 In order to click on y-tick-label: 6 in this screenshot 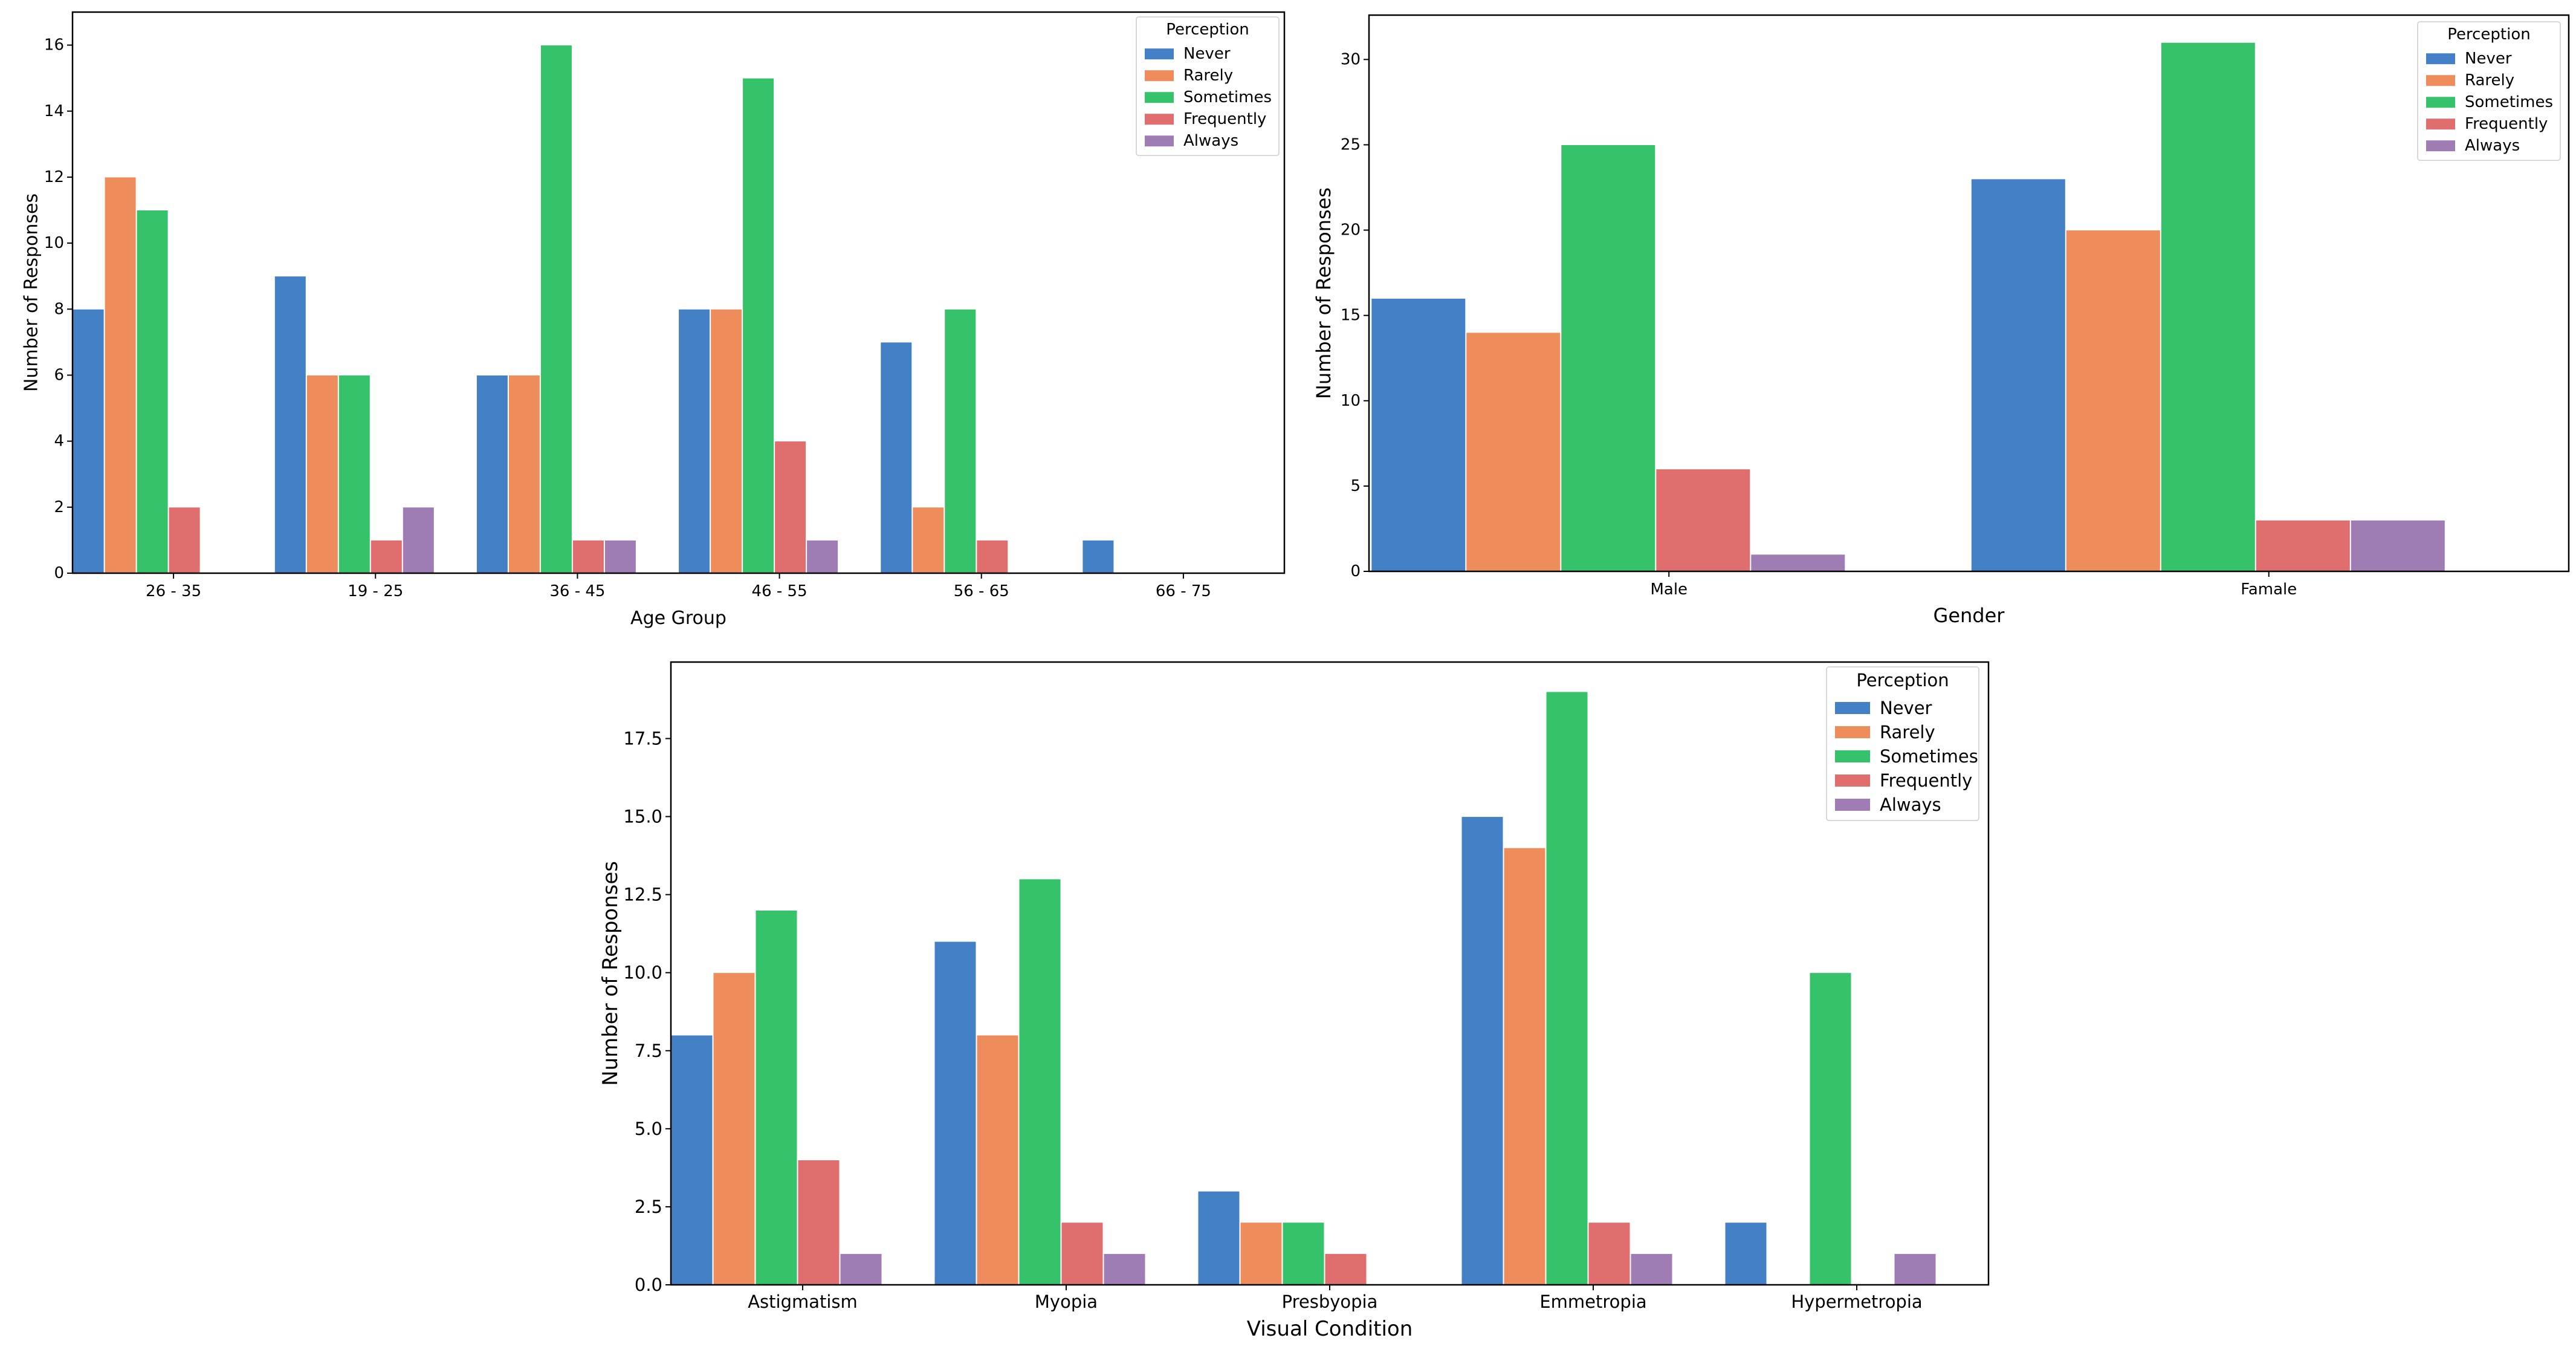, I will do `click(59, 375)`.